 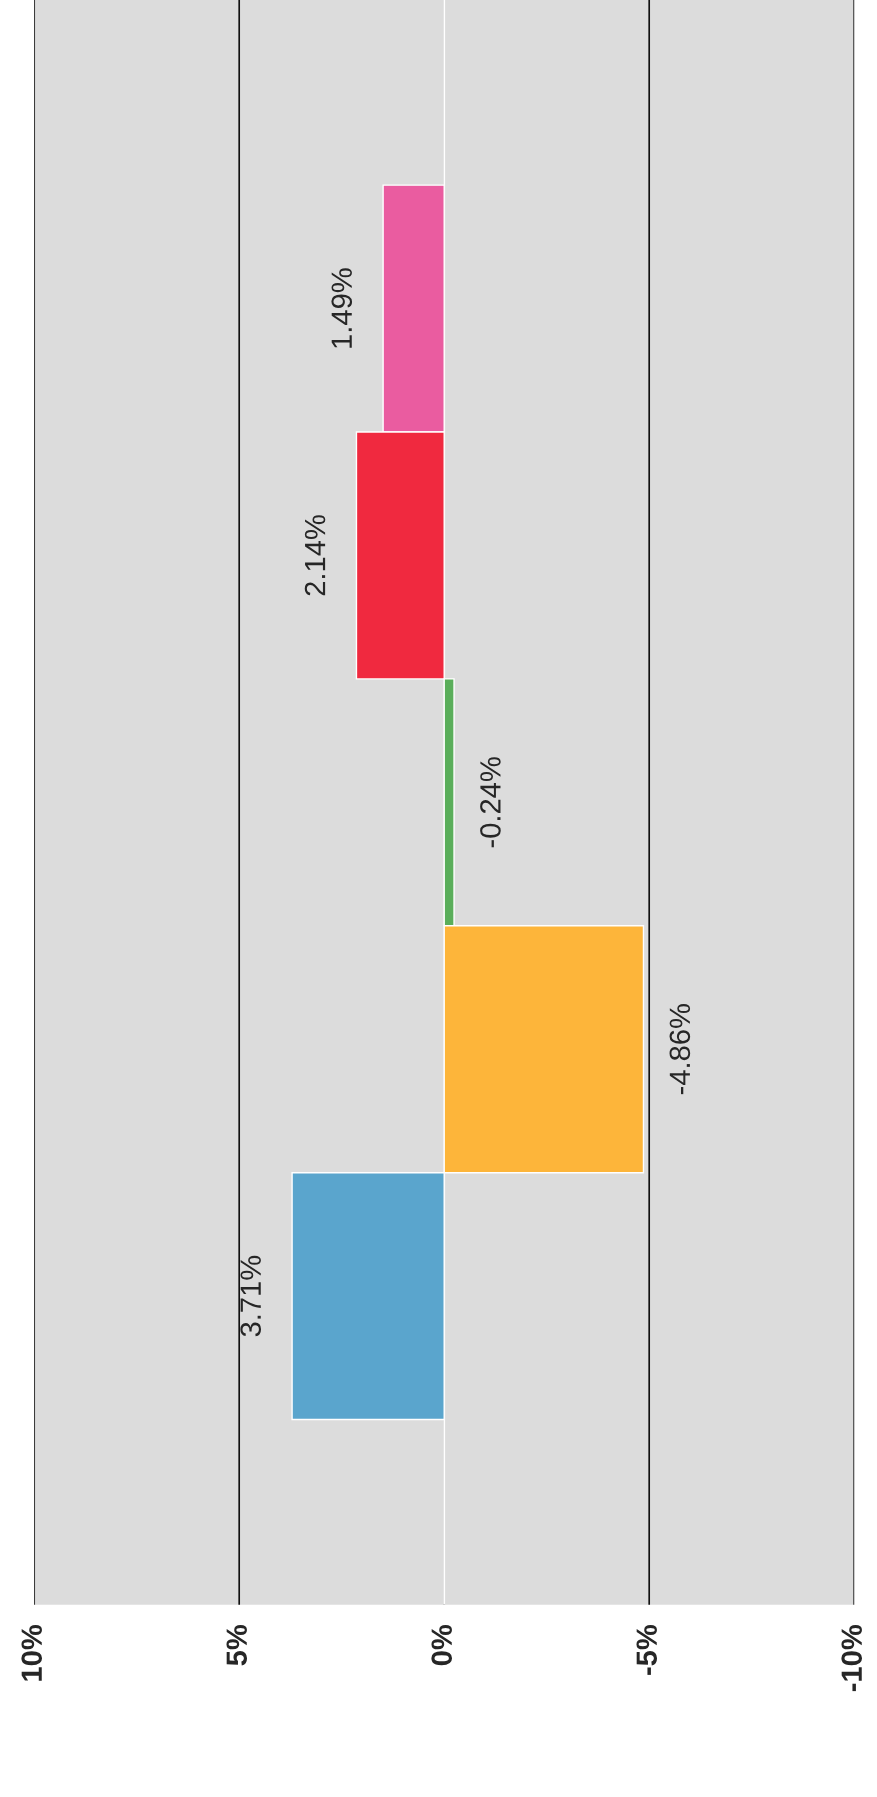 I want to click on data-label: 3.71%, so click(x=251, y=1296).